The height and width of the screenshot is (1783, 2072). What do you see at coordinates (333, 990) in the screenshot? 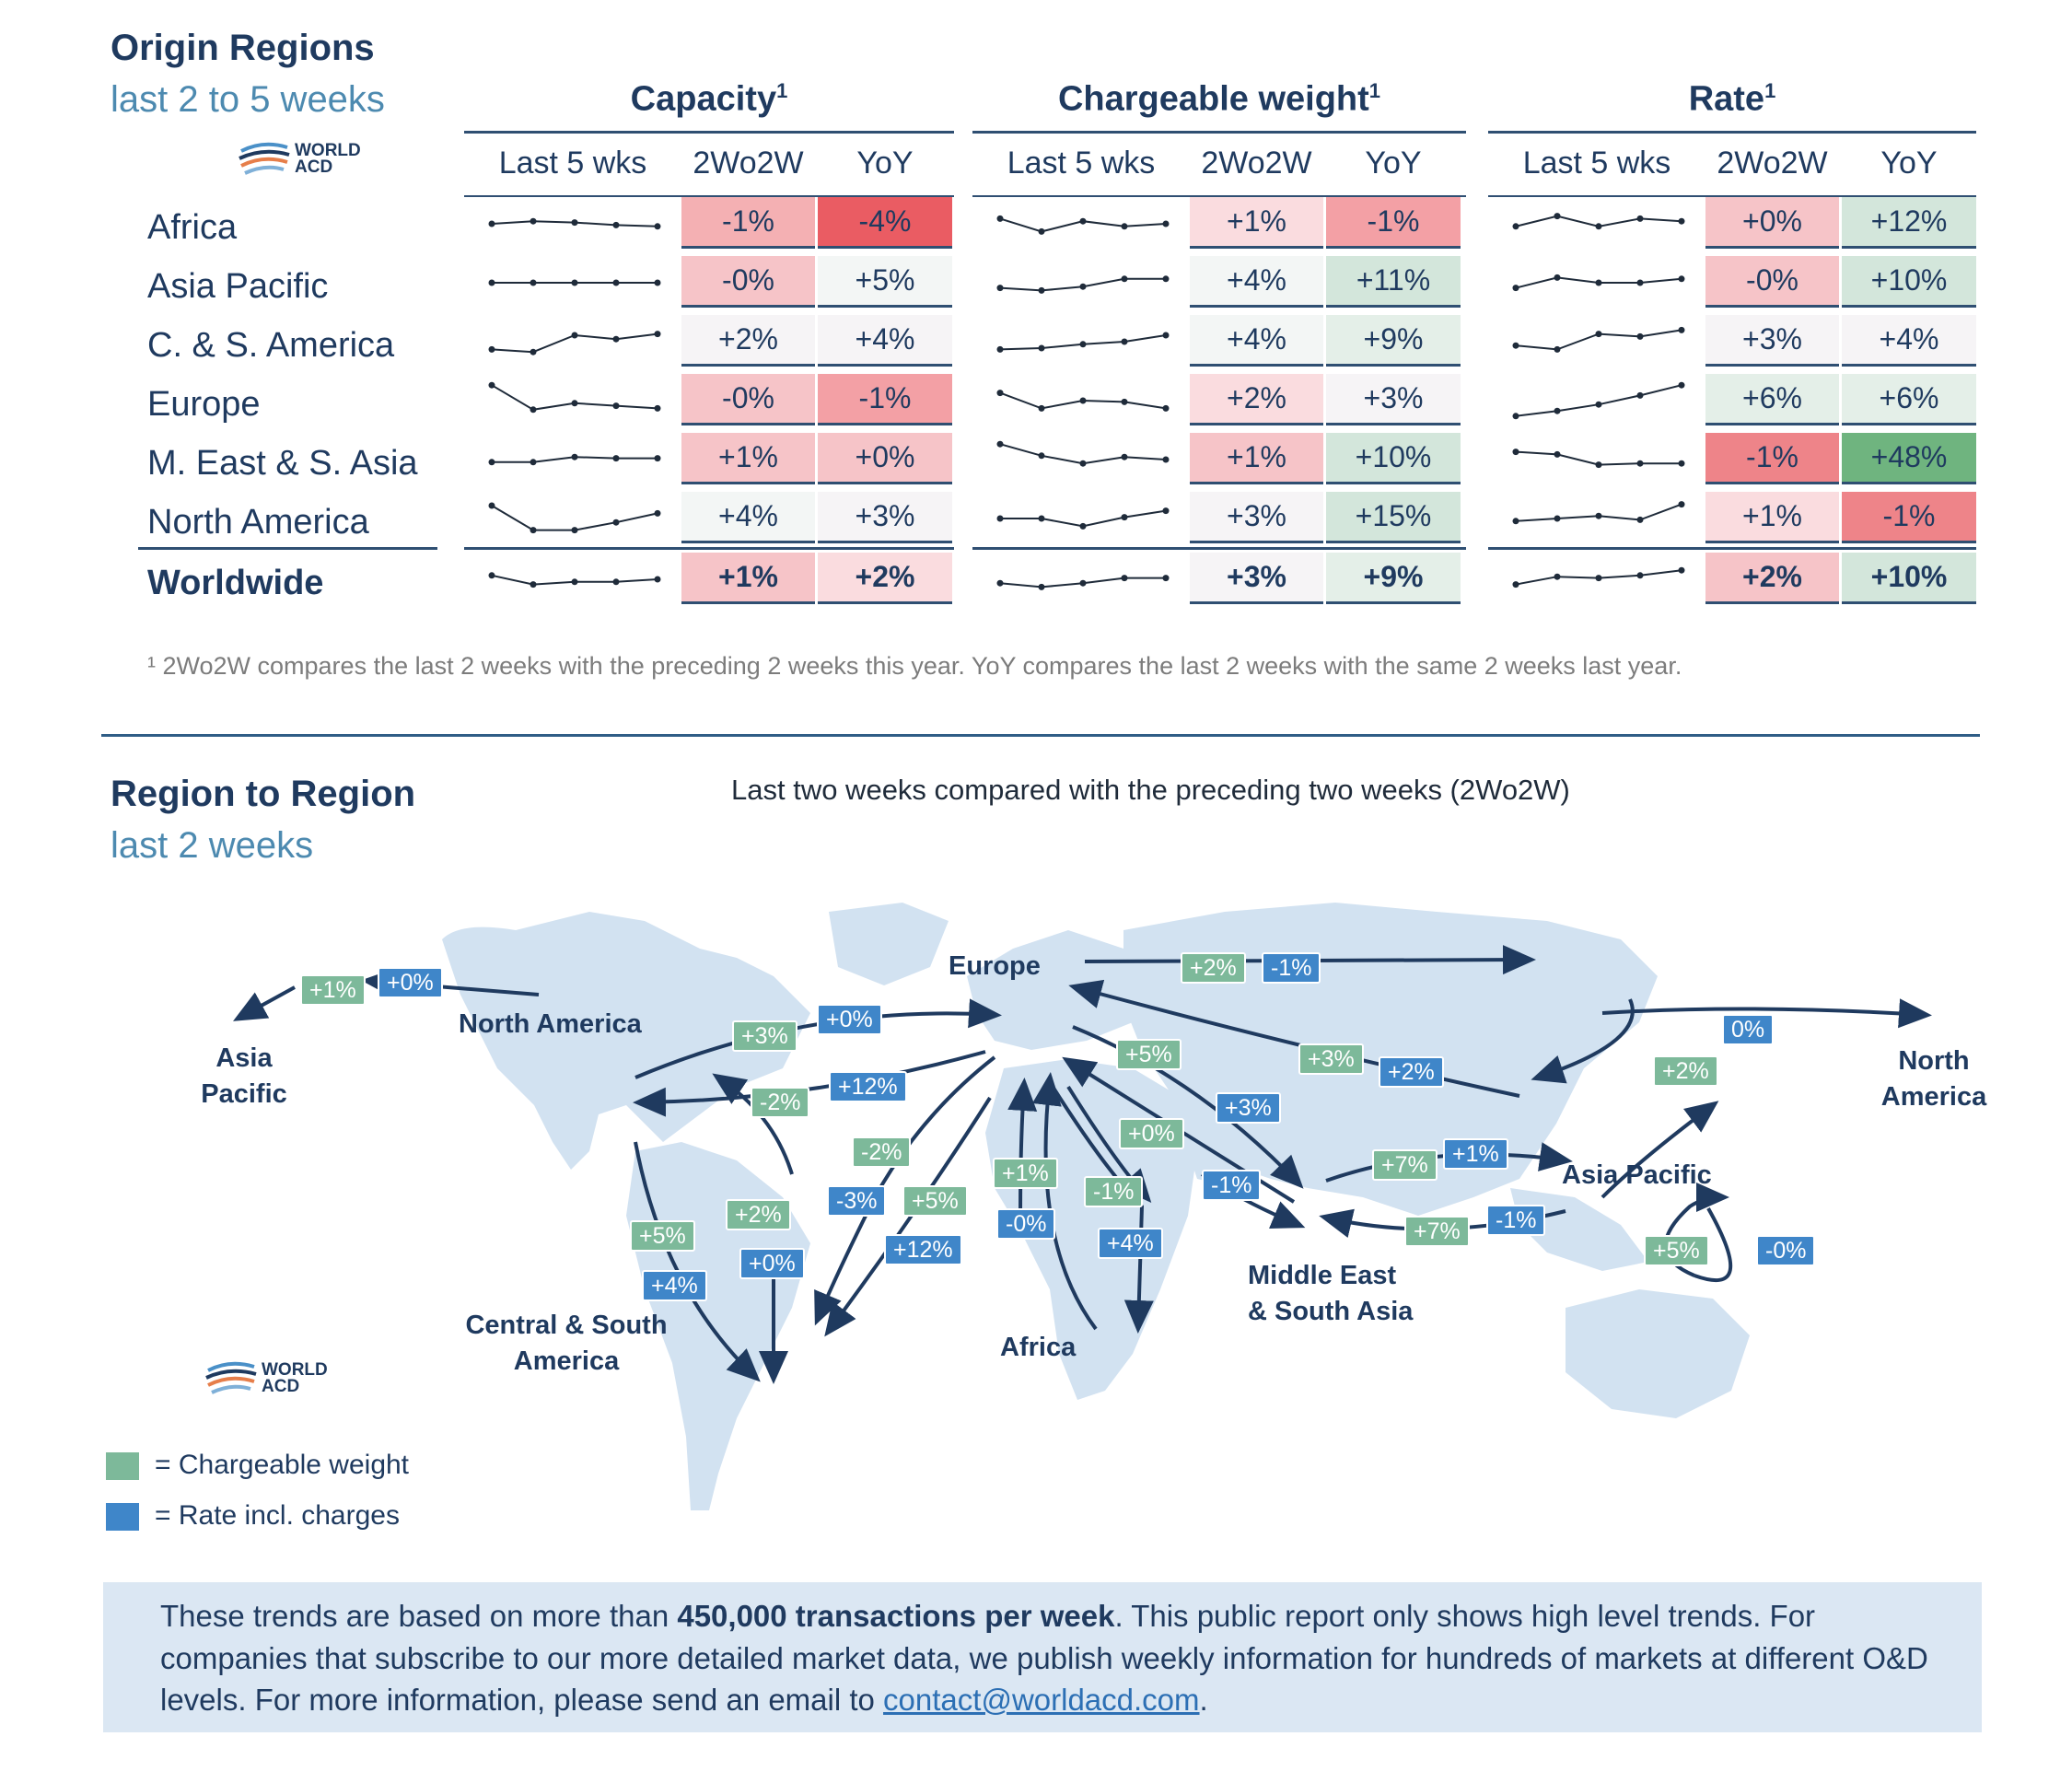
I see `flow-tag-chargeable-0: +1%` at bounding box center [333, 990].